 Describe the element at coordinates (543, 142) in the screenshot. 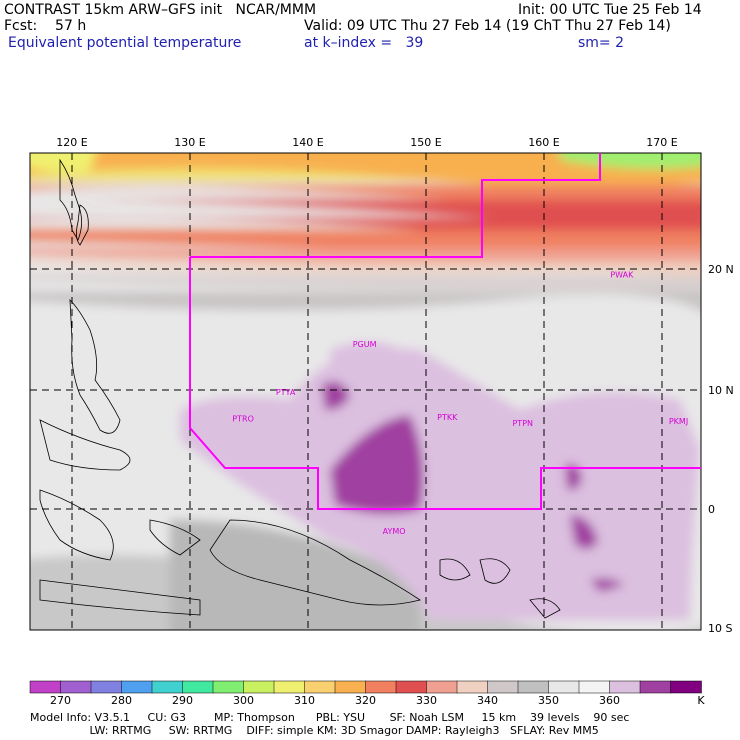

I see `longitude-label: 160 E` at that location.